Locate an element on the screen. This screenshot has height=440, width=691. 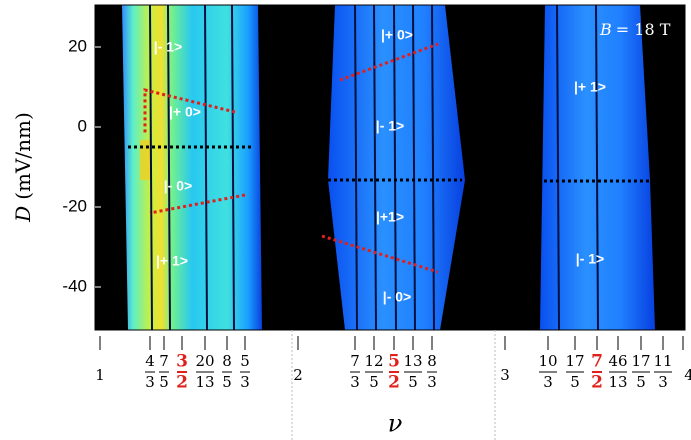
fraction-numerator: 3 is located at coordinates (182, 362).